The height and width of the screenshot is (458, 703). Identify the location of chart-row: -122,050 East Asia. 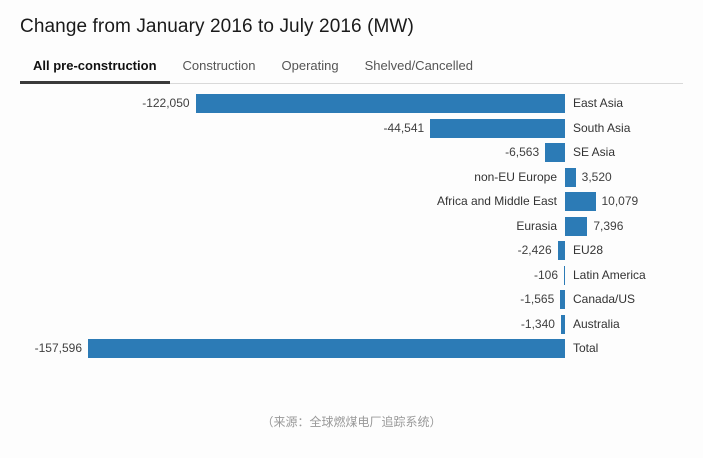
(351, 103).